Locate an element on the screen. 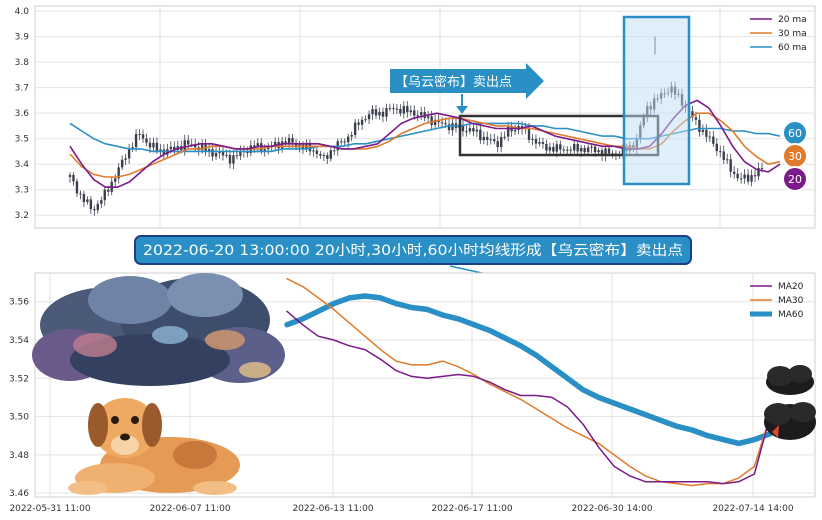  bottom-legend: MA20 MA30 MA60 is located at coordinates (777, 301).